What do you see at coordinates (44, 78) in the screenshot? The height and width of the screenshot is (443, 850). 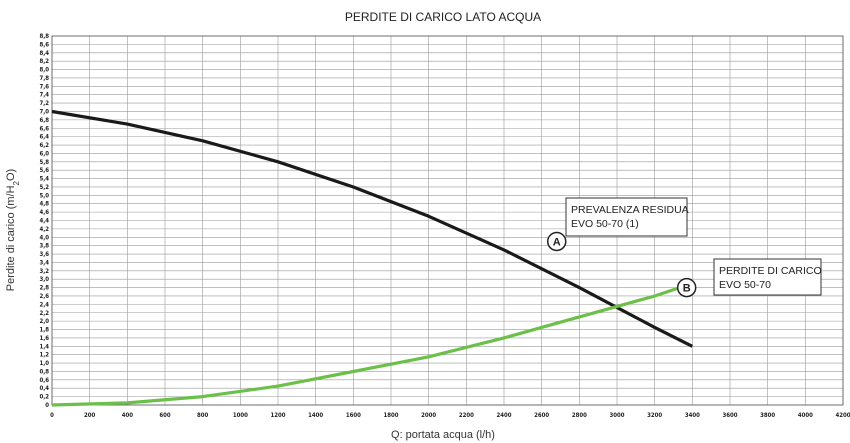 I see `y-tick-label: 7,8` at bounding box center [44, 78].